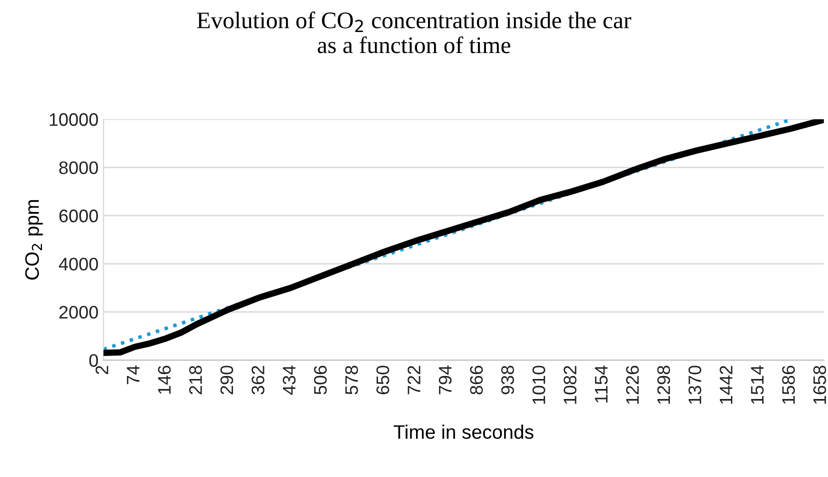 The height and width of the screenshot is (477, 828). Describe the element at coordinates (507, 380) in the screenshot. I see `x-tick-label: 938` at that location.